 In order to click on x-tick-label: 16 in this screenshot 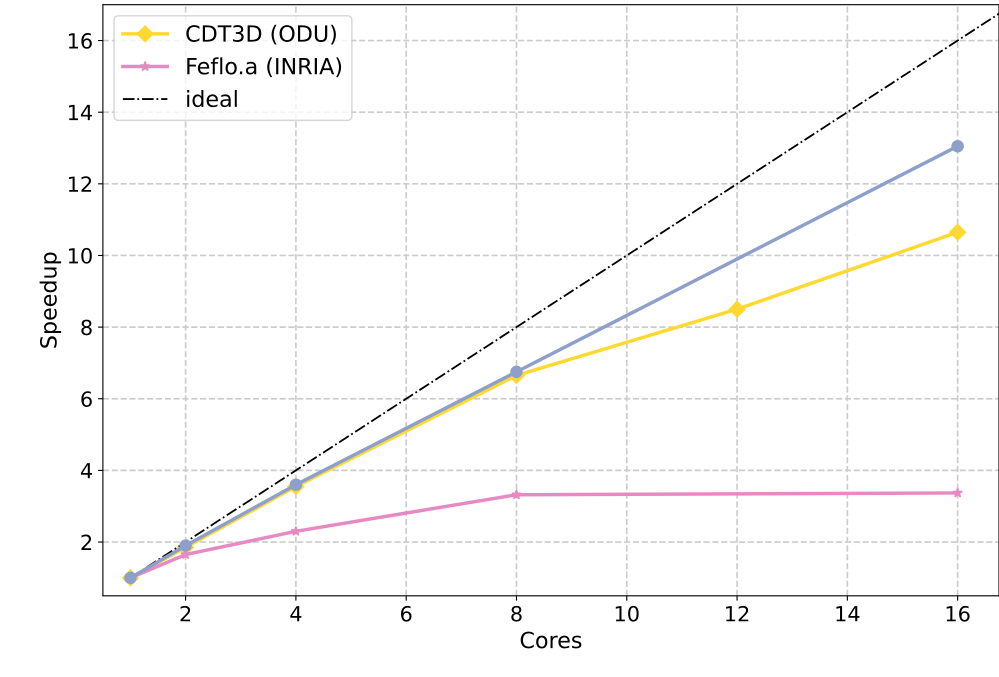, I will do `click(958, 614)`.